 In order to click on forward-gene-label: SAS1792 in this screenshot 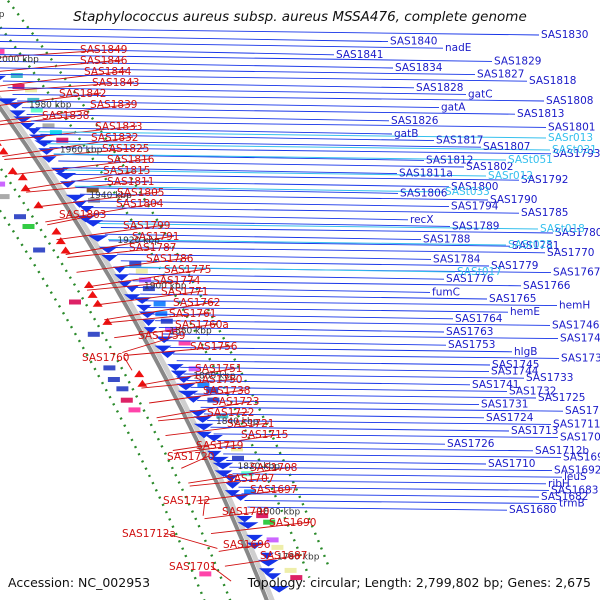, I will do `click(544, 180)`.